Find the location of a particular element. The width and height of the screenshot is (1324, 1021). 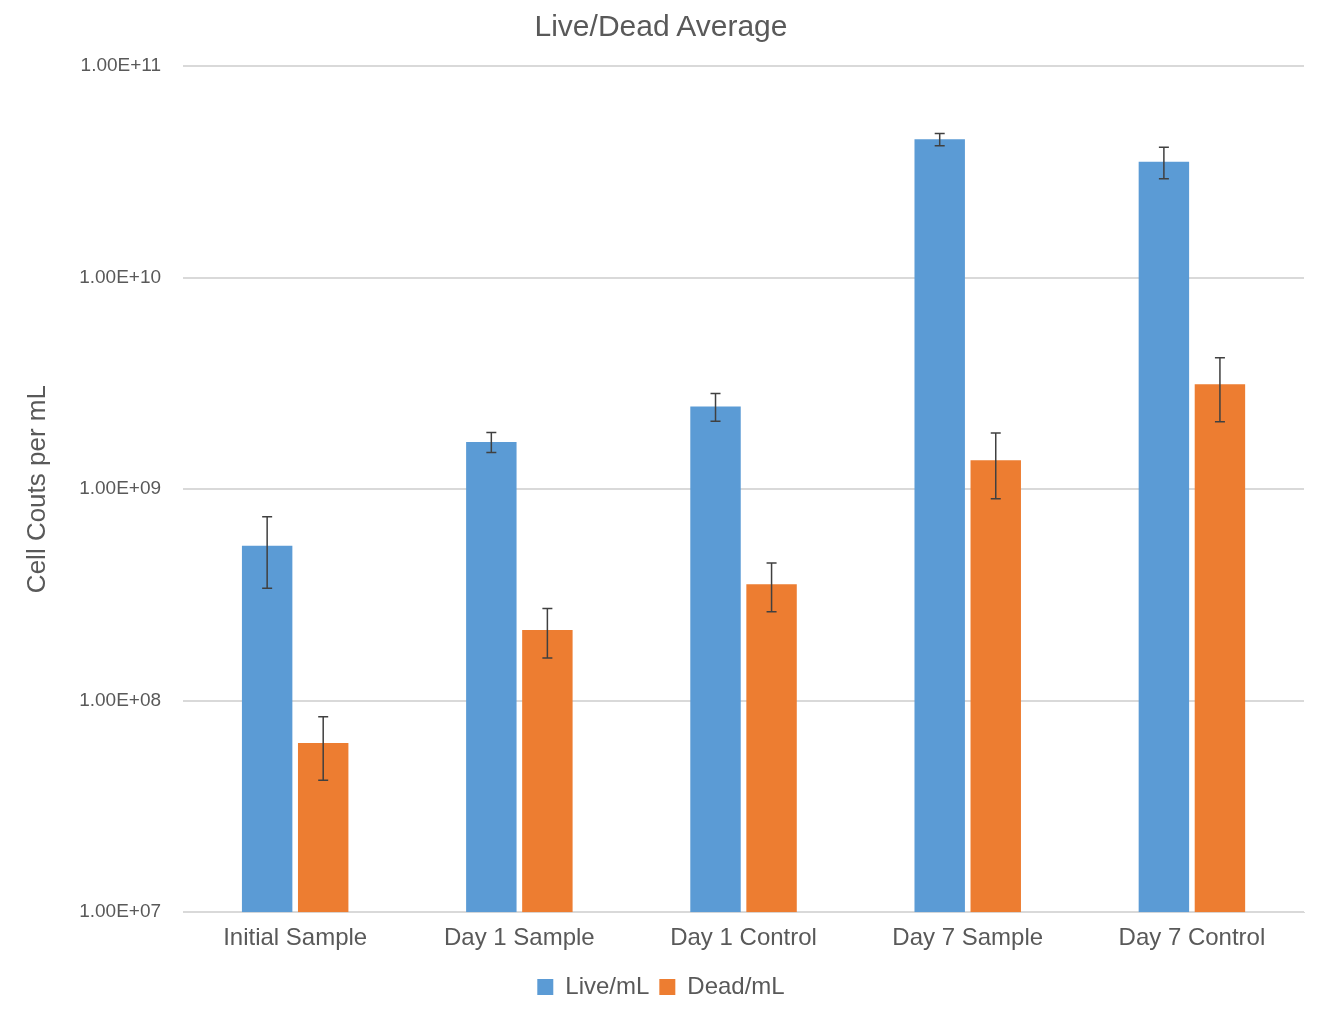

chart-title: Live/Dead Average is located at coordinates (661, 26).